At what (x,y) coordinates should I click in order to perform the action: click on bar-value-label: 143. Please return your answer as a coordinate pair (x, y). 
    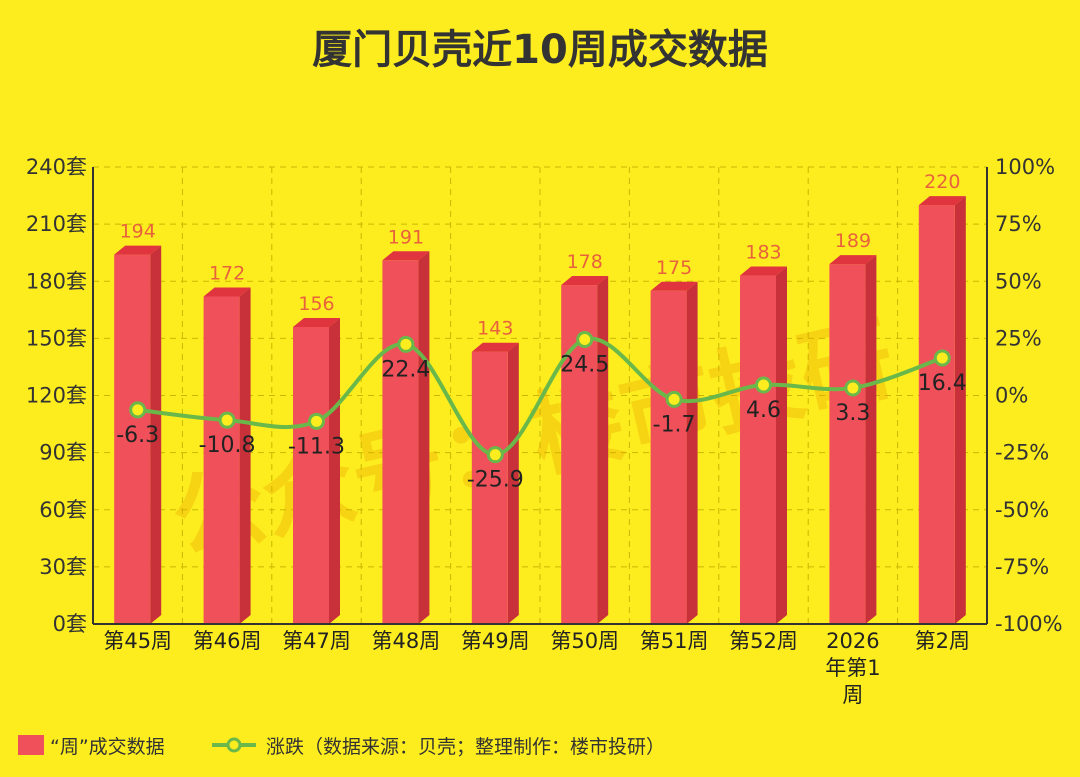
    Looking at the image, I should click on (495, 329).